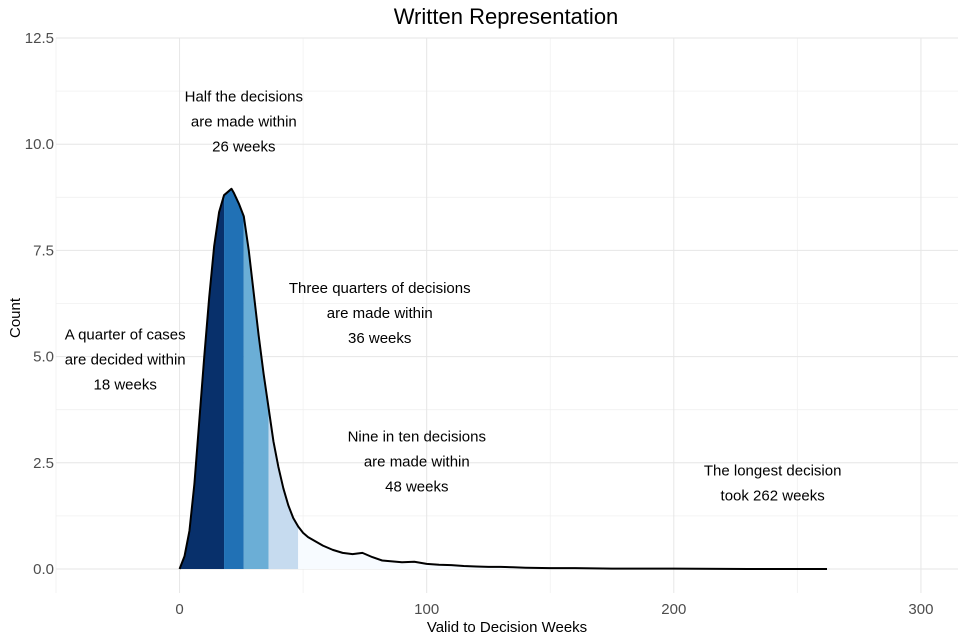 The height and width of the screenshot is (640, 960). What do you see at coordinates (506, 16) in the screenshot?
I see `chart-title: Written Representation` at bounding box center [506, 16].